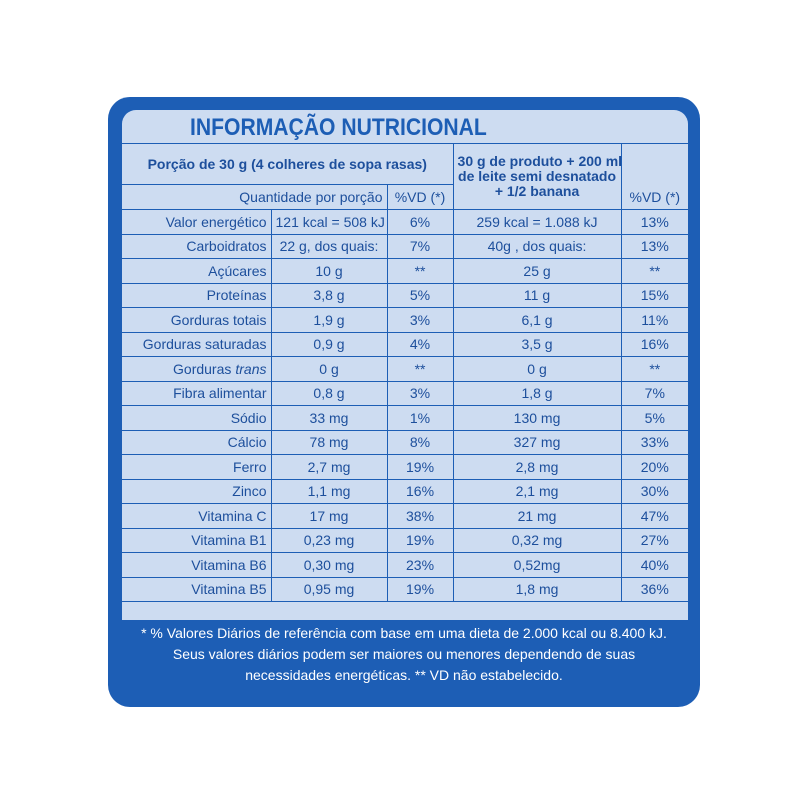  I want to click on cell-value: 40g , dos quais:, so click(537, 246).